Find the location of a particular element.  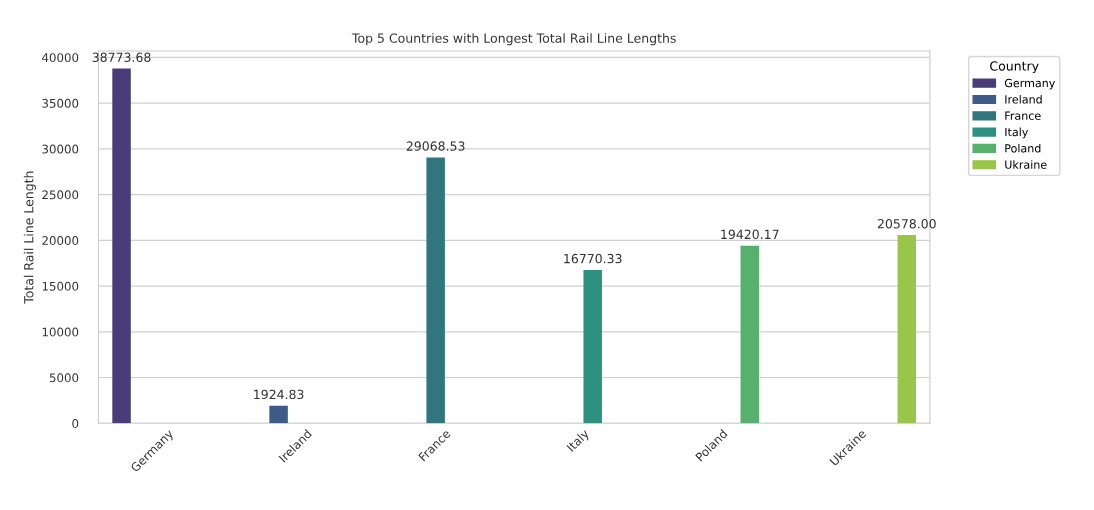

y-axis-title: Total Rail Line Length is located at coordinates (29, 237).